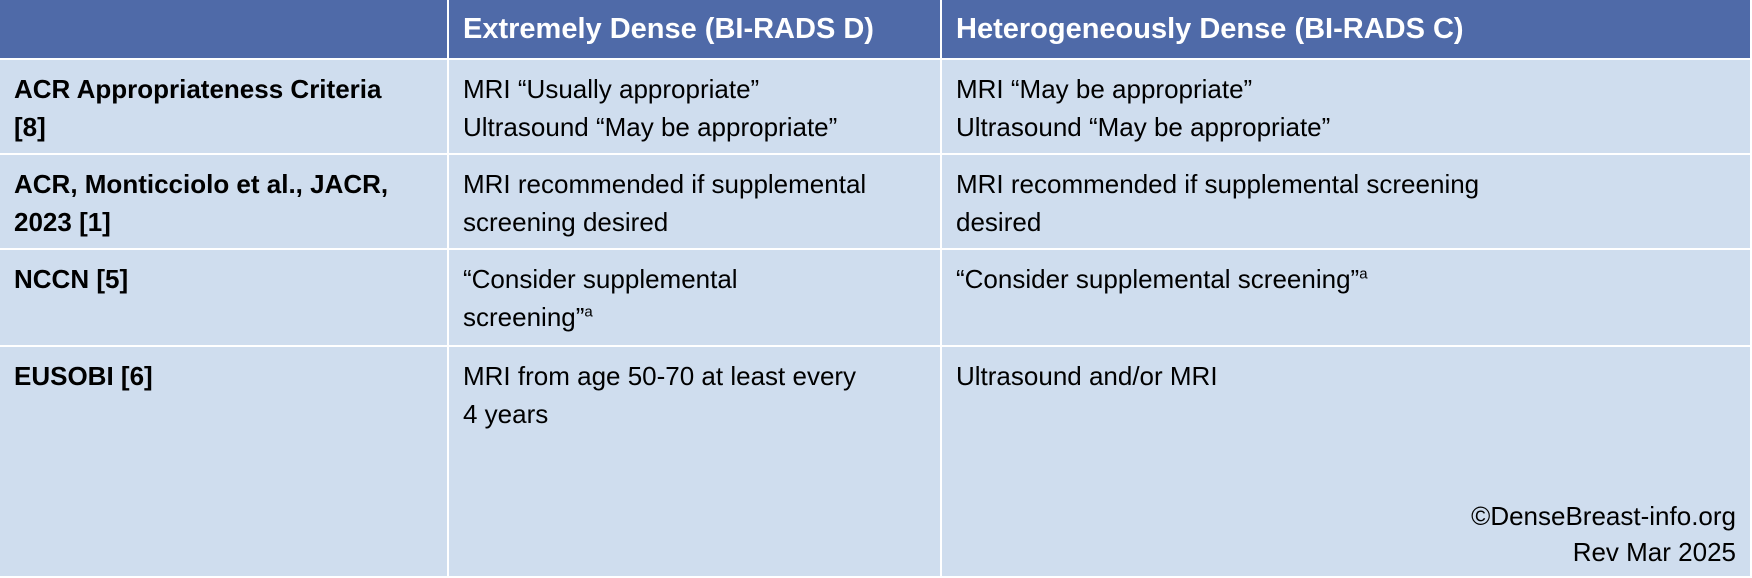 Image resolution: width=1752 pixels, height=578 pixels. What do you see at coordinates (30, 127) in the screenshot?
I see `cell-line: [8]` at bounding box center [30, 127].